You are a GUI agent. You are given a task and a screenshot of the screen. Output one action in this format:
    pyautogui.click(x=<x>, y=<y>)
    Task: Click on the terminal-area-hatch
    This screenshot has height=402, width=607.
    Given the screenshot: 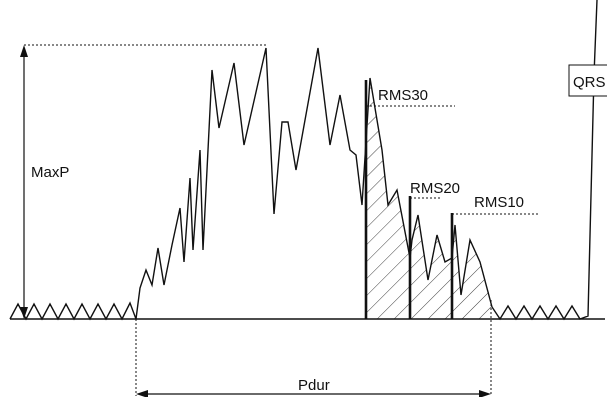 What is the action you would take?
    pyautogui.click(x=428, y=198)
    